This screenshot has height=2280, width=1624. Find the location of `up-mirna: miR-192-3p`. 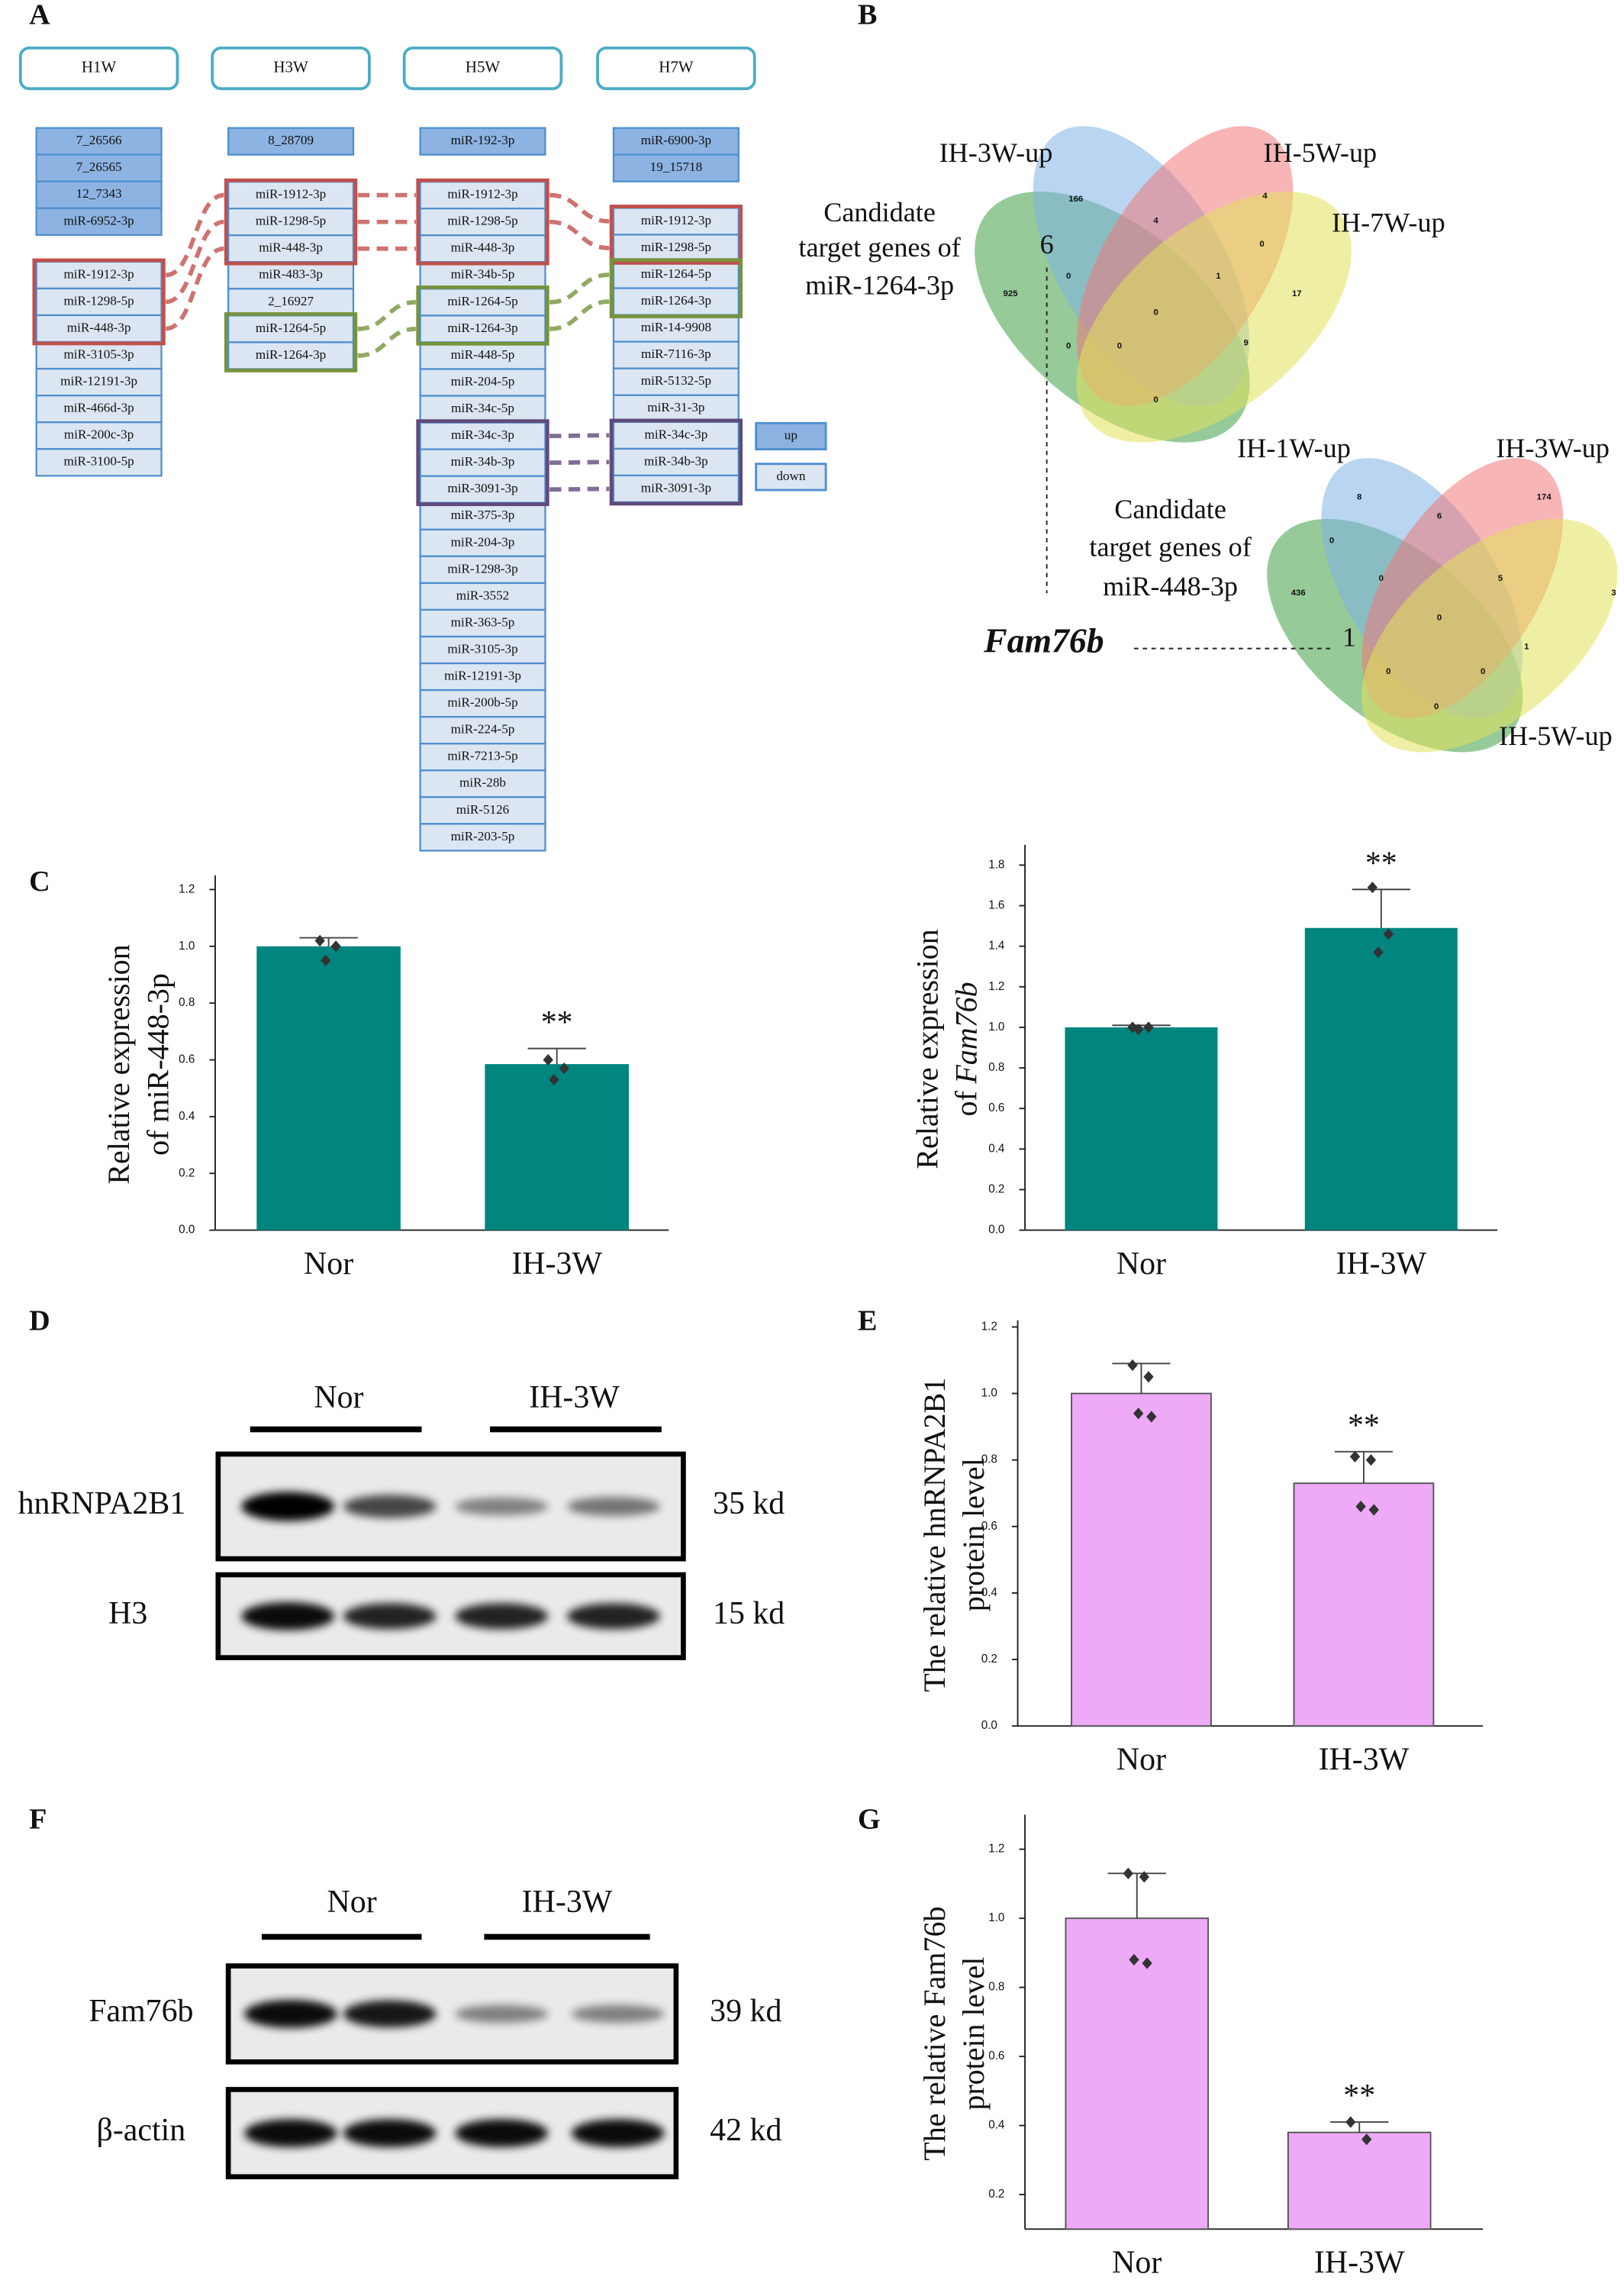

up-mirna: miR-192-3p is located at coordinates (483, 140).